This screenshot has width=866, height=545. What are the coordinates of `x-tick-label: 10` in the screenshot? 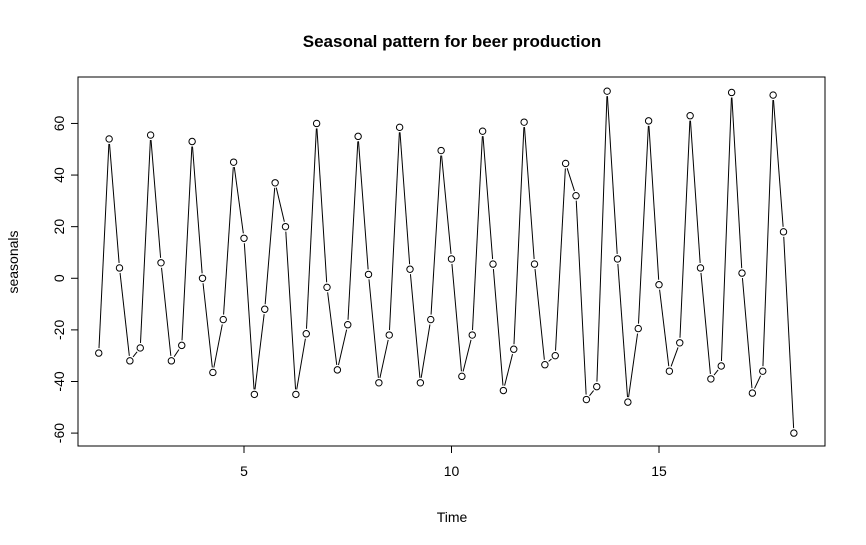 It's located at (452, 471).